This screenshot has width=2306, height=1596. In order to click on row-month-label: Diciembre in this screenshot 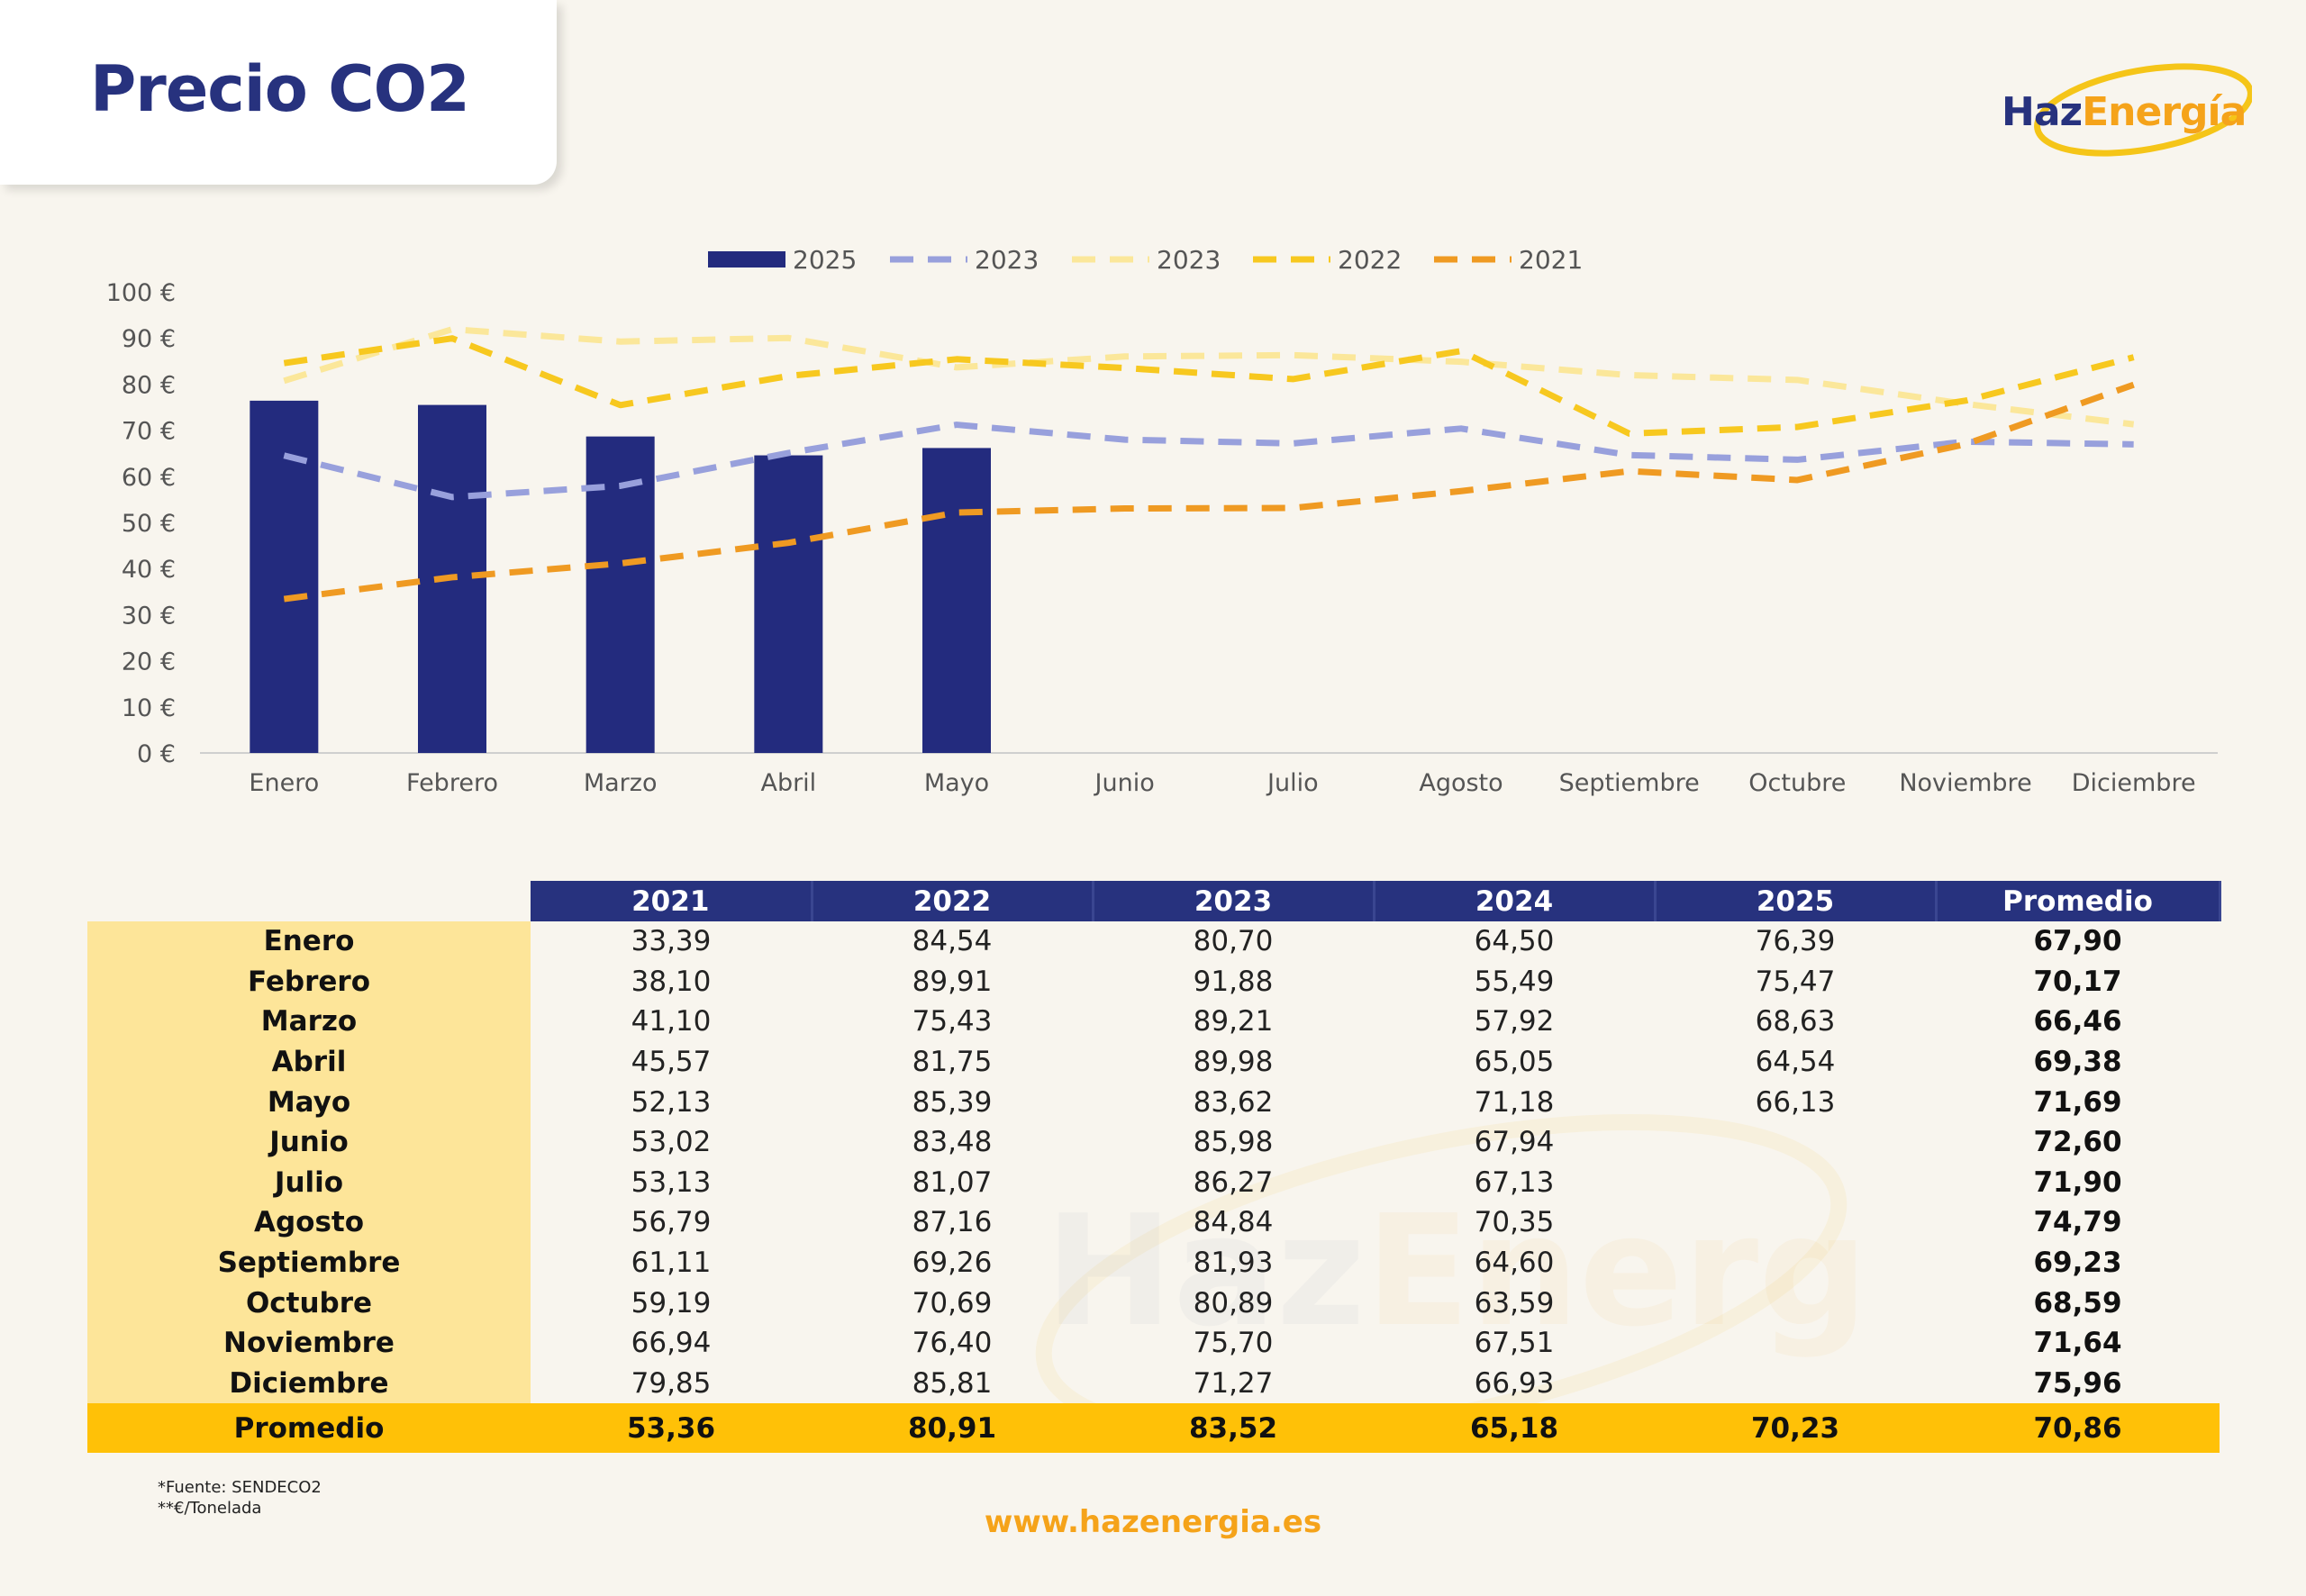, I will do `click(309, 1383)`.